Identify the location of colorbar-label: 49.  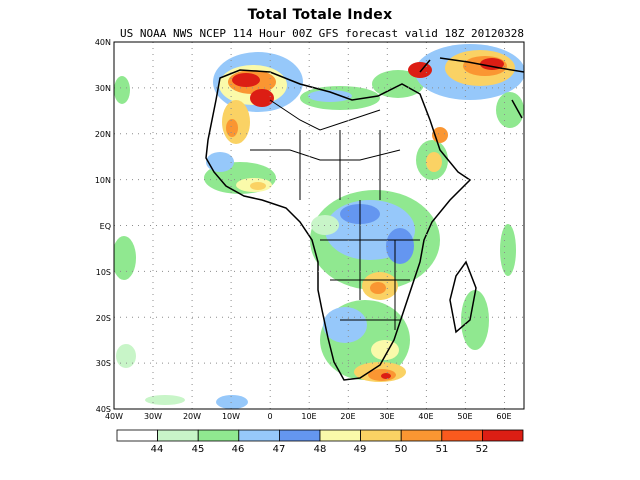
(360, 449).